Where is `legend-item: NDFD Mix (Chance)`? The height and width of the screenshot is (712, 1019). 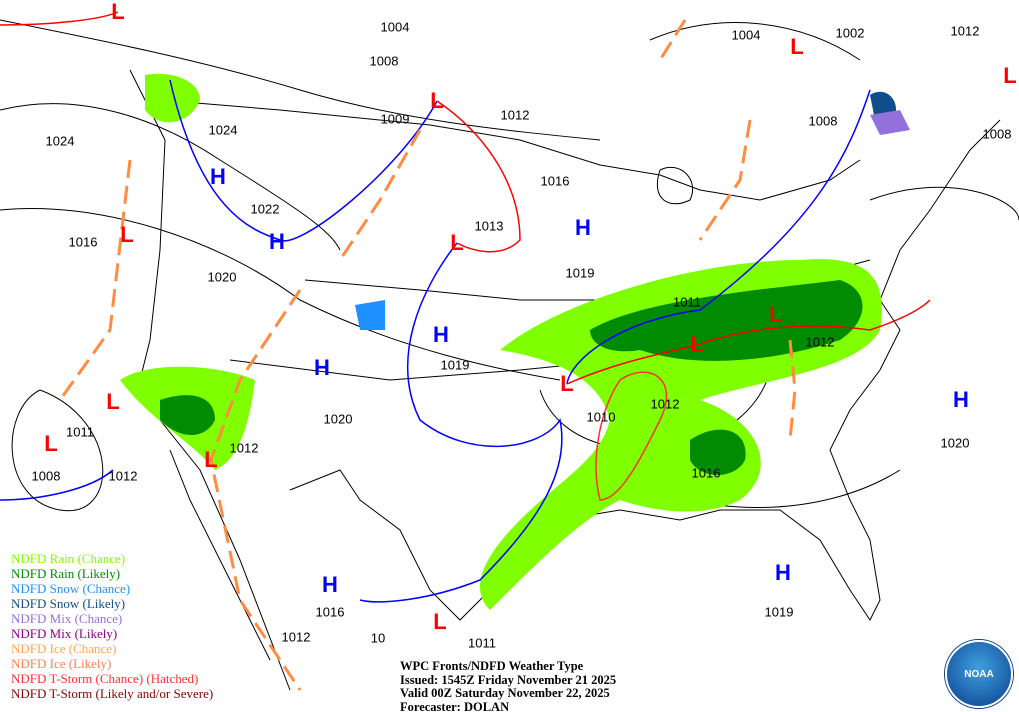 legend-item: NDFD Mix (Chance) is located at coordinates (67, 618).